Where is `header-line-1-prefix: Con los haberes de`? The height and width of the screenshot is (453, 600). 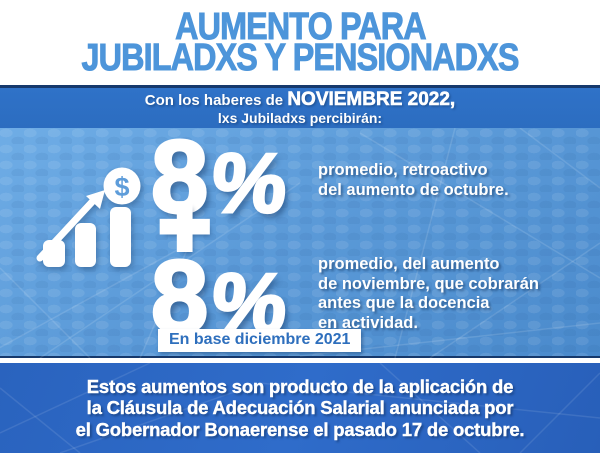 header-line-1-prefix: Con los haberes de is located at coordinates (216, 100).